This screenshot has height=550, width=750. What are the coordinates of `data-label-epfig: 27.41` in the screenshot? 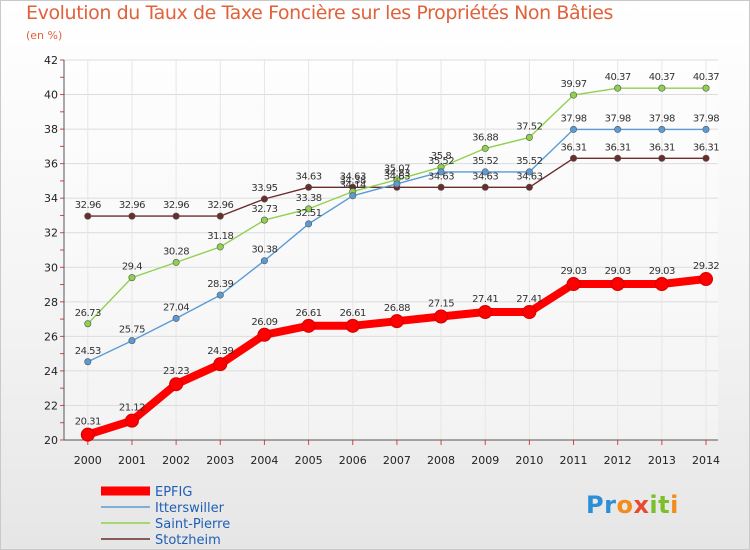 It's located at (485, 299).